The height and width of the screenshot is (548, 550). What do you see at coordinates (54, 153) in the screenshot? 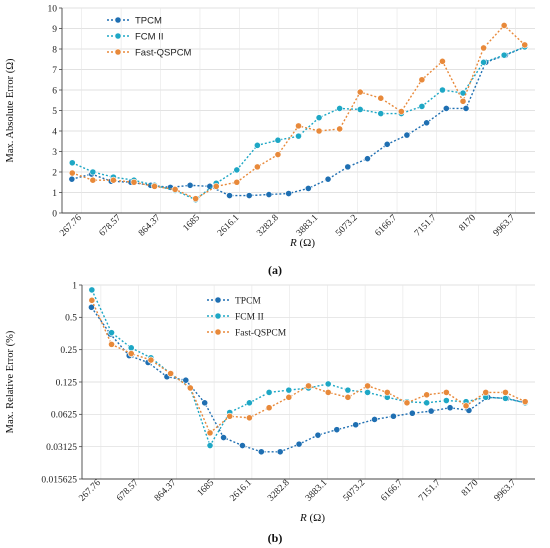
I see `y-tick-label: 3` at bounding box center [54, 153].